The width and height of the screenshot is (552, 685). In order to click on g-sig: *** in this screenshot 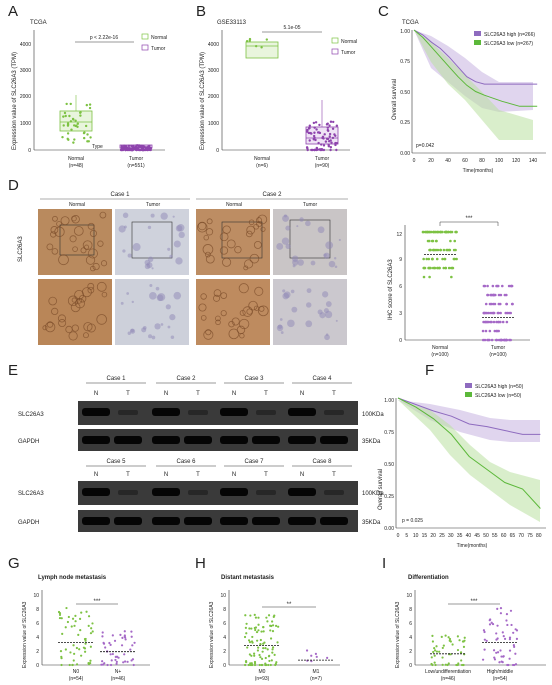, I will do `click(97, 602)`.